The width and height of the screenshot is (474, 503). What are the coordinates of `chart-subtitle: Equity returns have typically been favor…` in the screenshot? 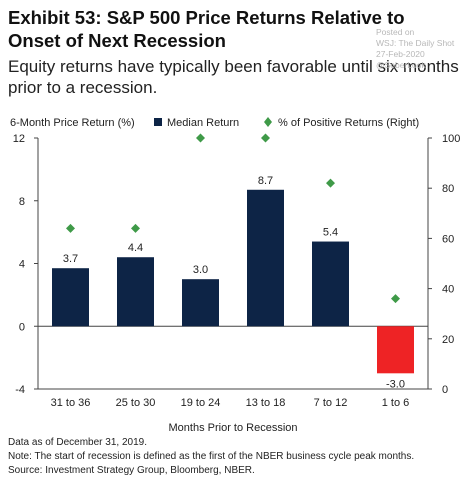 It's located at (233, 77).